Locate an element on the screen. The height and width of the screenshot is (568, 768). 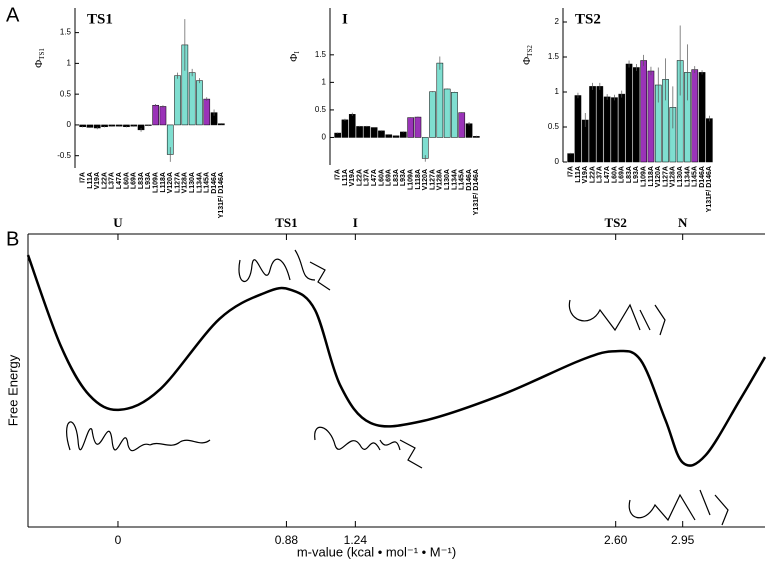
x-axis-label: m-value (kcal • mol⁻¹ • M⁻¹) is located at coordinates (376, 551).